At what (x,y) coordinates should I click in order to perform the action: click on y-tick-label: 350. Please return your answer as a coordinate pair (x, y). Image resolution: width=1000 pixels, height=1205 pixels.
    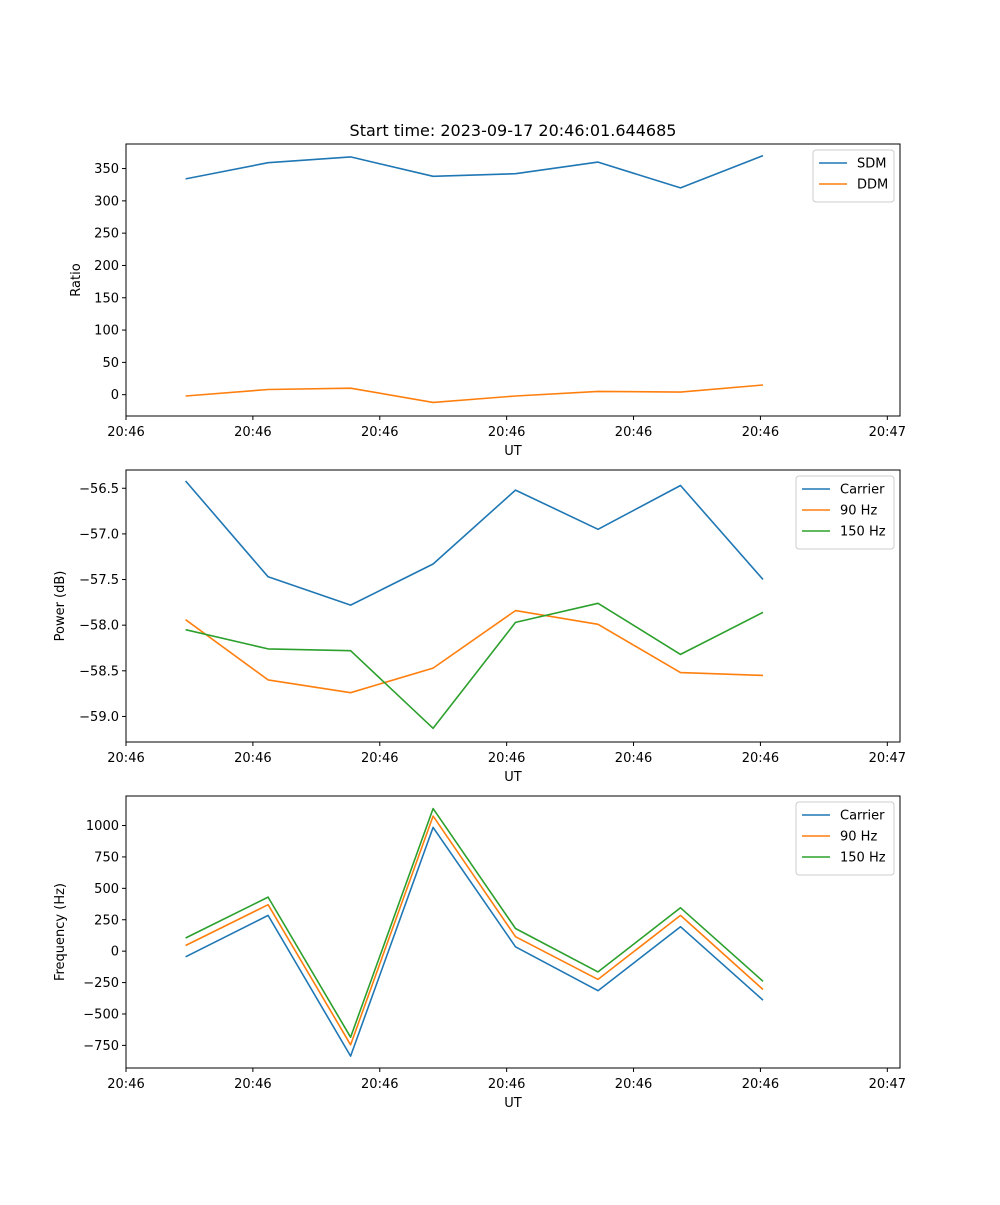
    Looking at the image, I should click on (106, 169).